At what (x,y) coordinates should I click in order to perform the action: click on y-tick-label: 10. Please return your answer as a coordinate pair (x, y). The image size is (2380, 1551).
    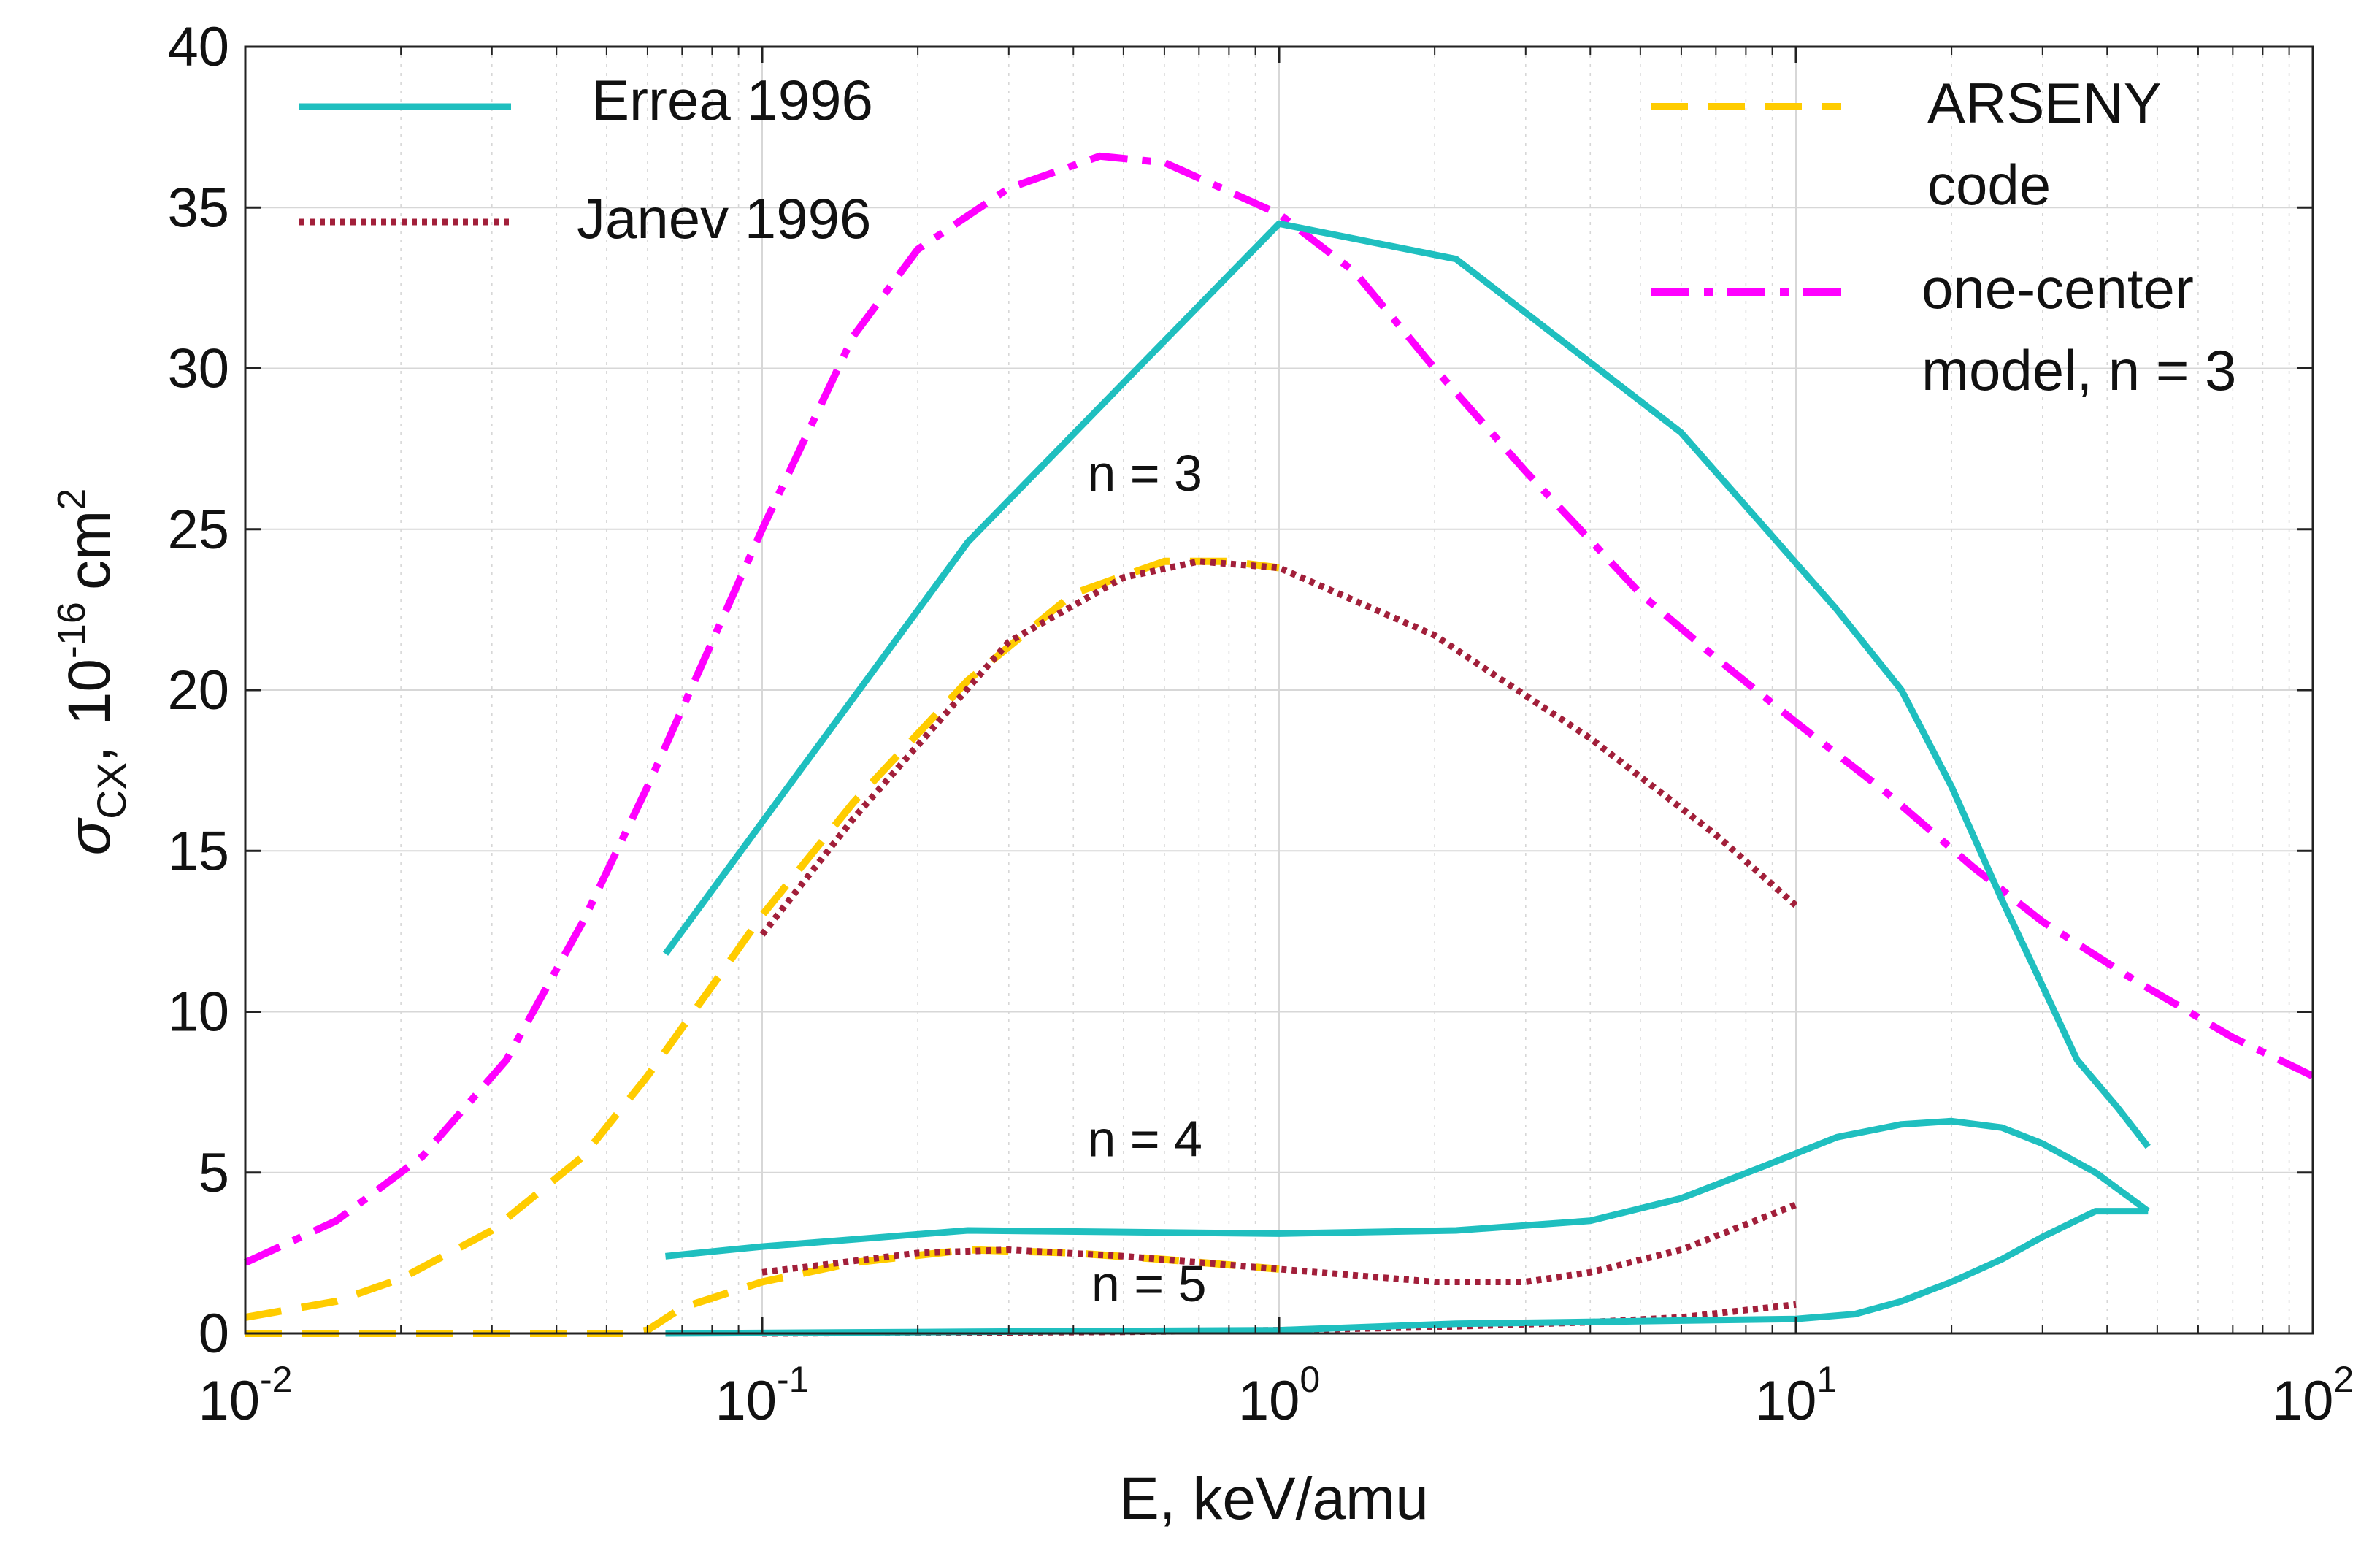
    Looking at the image, I should click on (198, 1012).